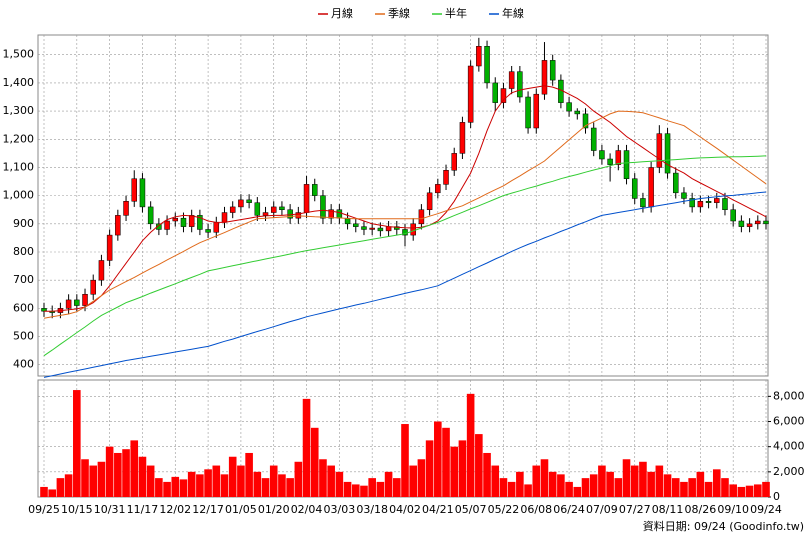  Describe the element at coordinates (635, 509) in the screenshot. I see `x-tick-label: 07/27` at that location.